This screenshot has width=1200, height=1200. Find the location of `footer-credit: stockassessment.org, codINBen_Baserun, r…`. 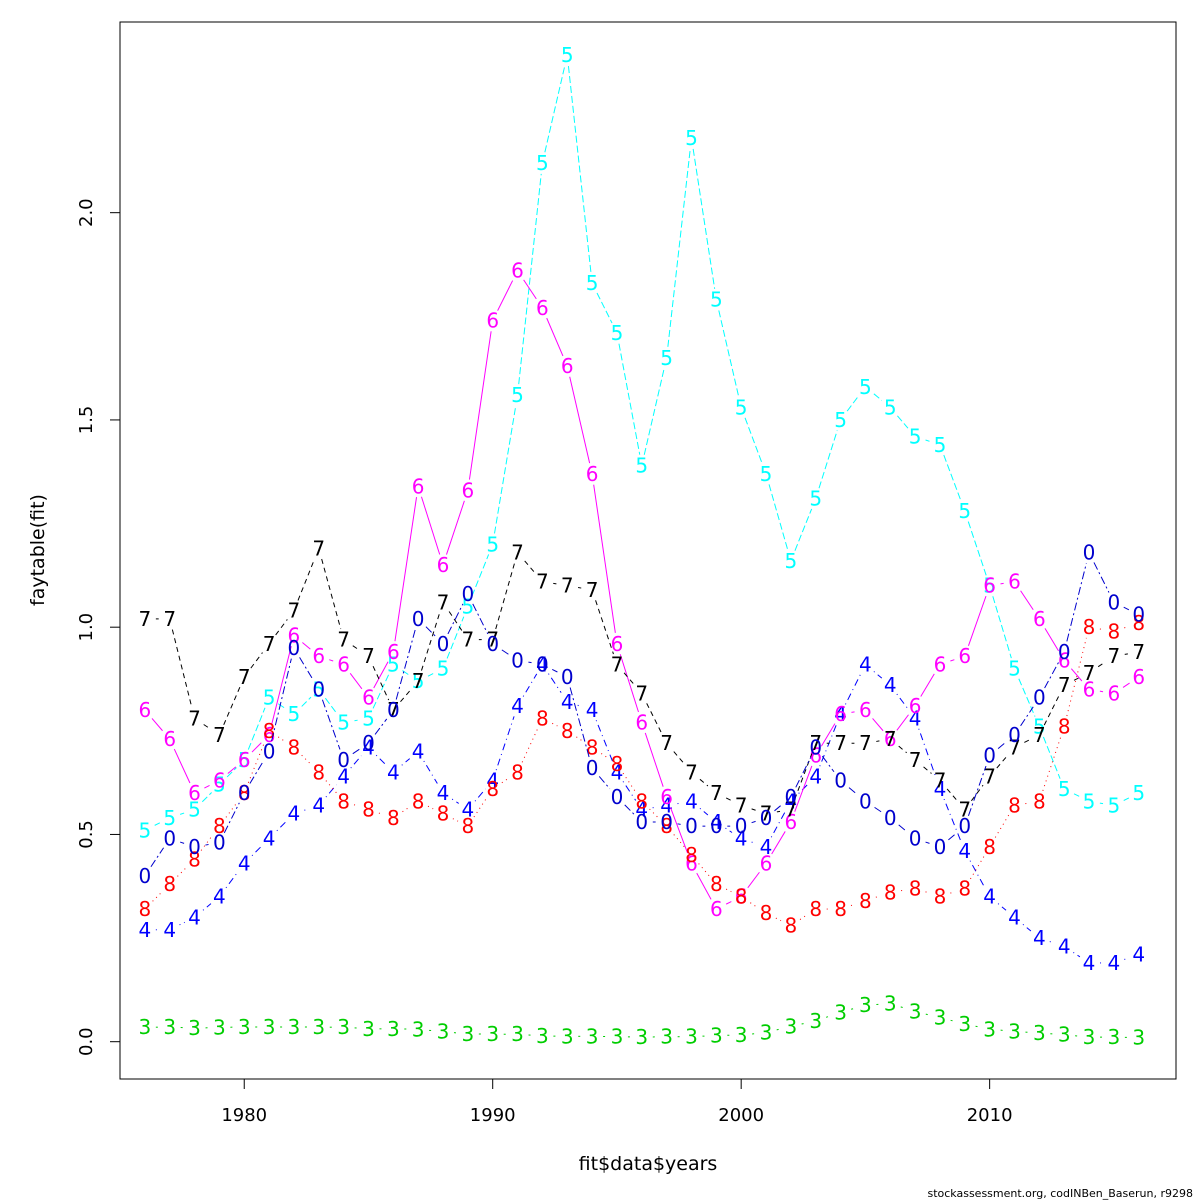

footer-credit: stockassessment.org, codINBen_Baserun, r… is located at coordinates (1060, 1193).